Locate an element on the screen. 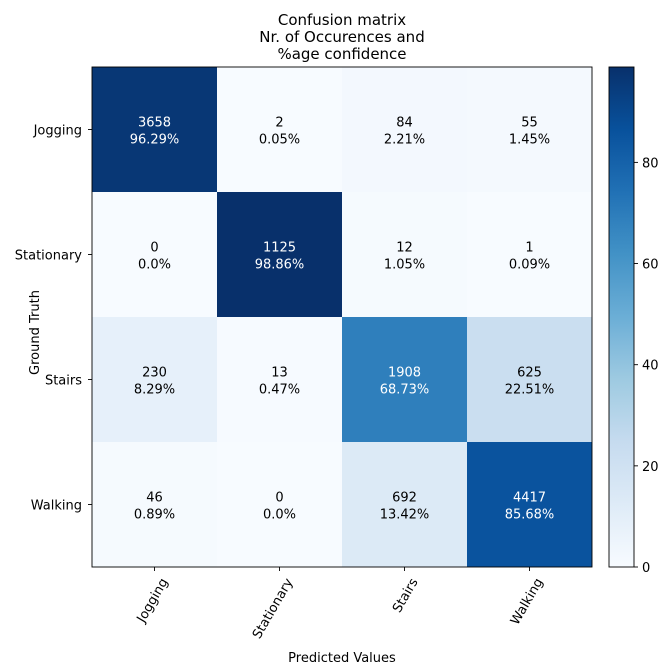 This screenshot has height=672, width=661. cell-percent-label: 2.21% is located at coordinates (404, 140).